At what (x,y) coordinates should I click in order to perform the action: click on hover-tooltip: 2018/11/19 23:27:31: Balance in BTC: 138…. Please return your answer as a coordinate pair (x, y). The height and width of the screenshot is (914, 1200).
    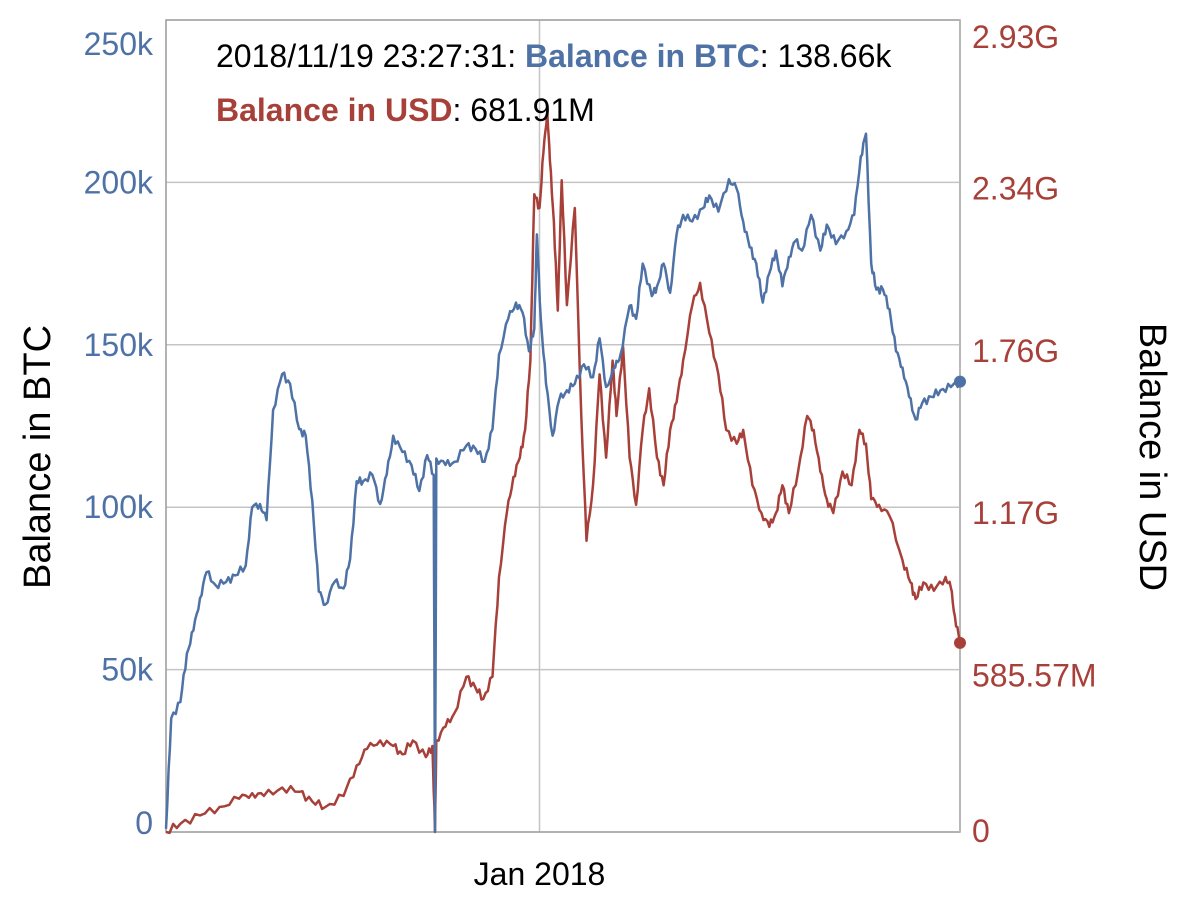
    Looking at the image, I should click on (554, 83).